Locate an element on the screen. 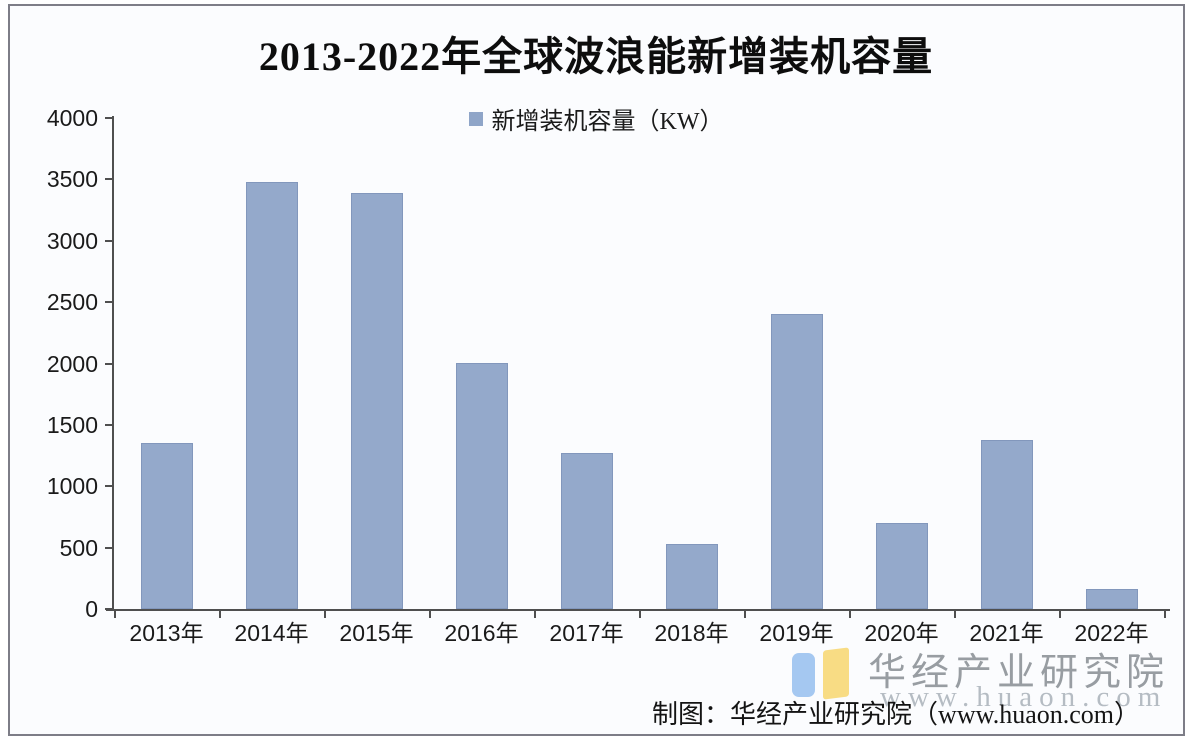  y-tick-label: 1000 is located at coordinates (72, 486).